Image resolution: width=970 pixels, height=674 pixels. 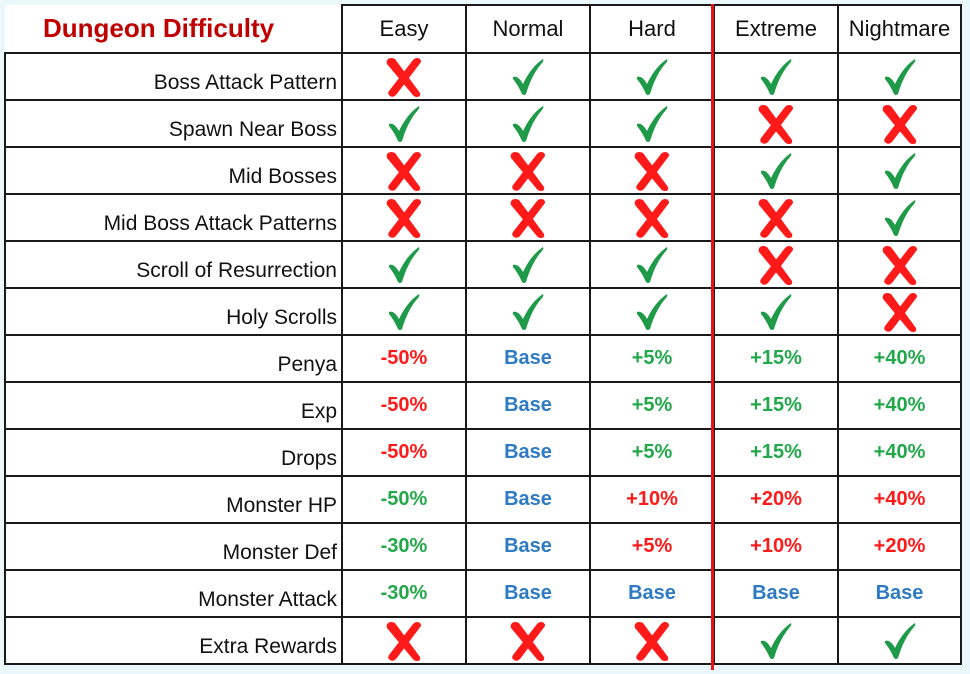 I want to click on column-header-nightmare: Nightmare, so click(x=899, y=29).